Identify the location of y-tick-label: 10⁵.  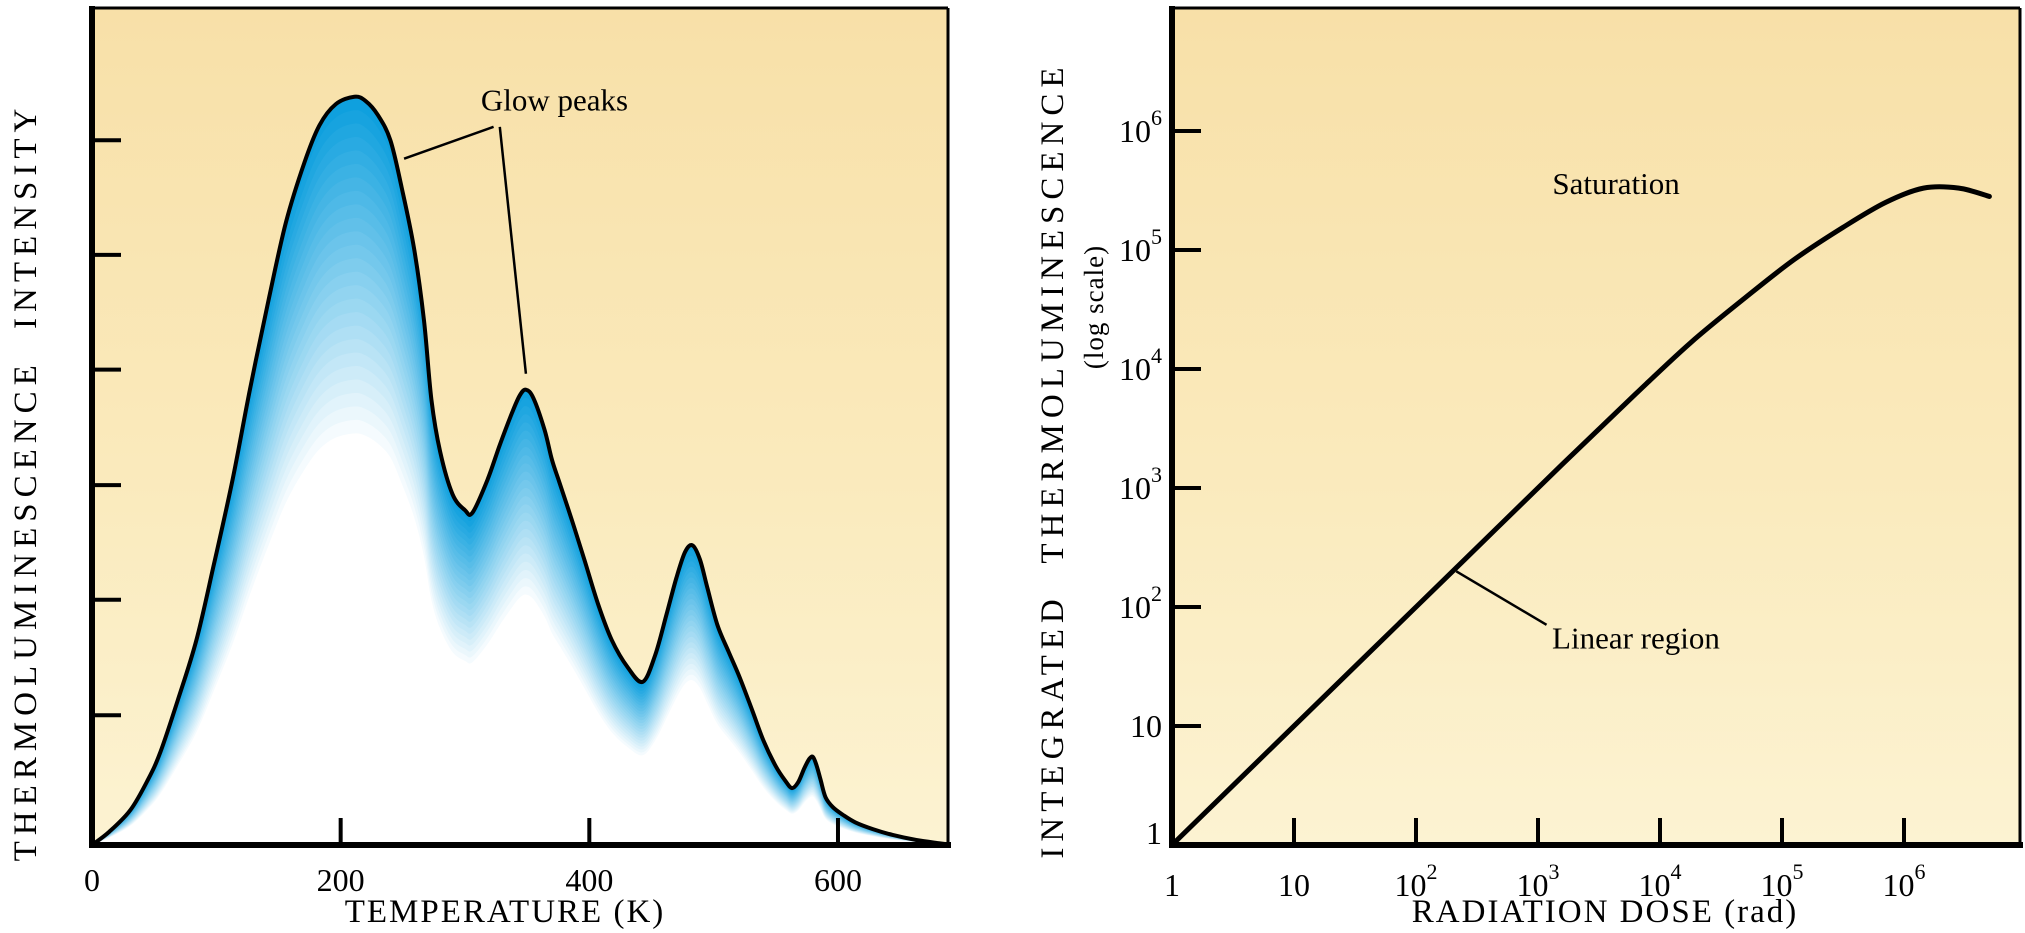
(1140, 246).